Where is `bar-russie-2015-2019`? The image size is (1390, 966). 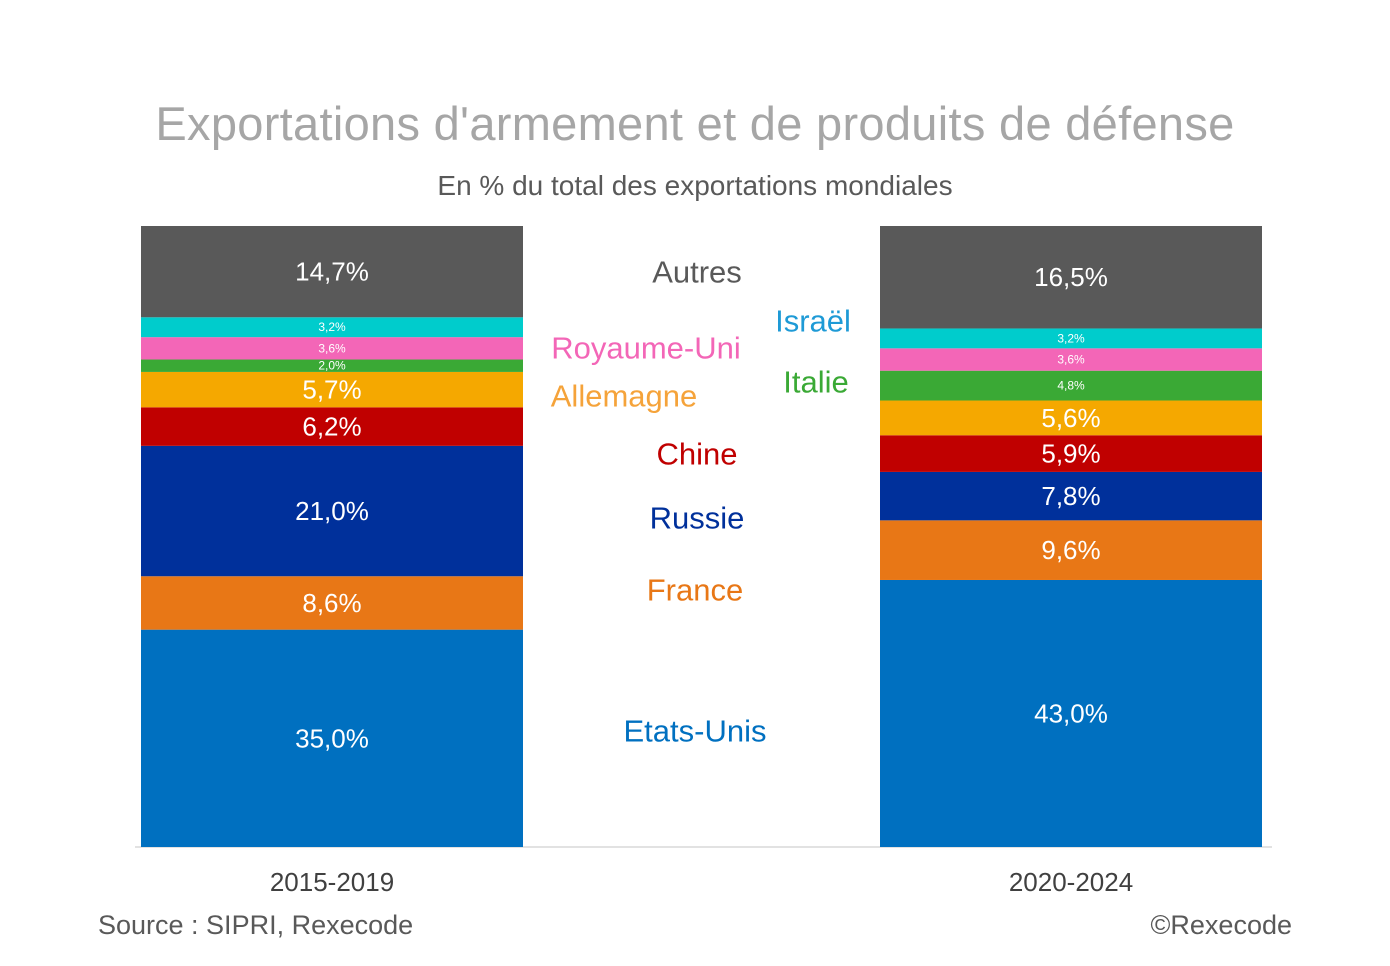 bar-russie-2015-2019 is located at coordinates (332, 511).